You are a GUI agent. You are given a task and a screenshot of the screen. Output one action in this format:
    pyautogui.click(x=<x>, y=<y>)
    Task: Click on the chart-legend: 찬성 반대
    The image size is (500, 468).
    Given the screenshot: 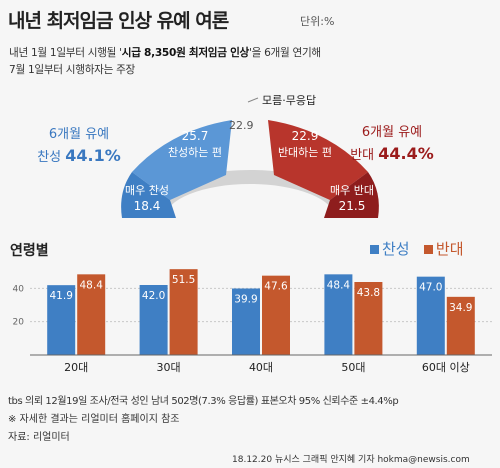 What is the action you would take?
    pyautogui.click(x=417, y=248)
    